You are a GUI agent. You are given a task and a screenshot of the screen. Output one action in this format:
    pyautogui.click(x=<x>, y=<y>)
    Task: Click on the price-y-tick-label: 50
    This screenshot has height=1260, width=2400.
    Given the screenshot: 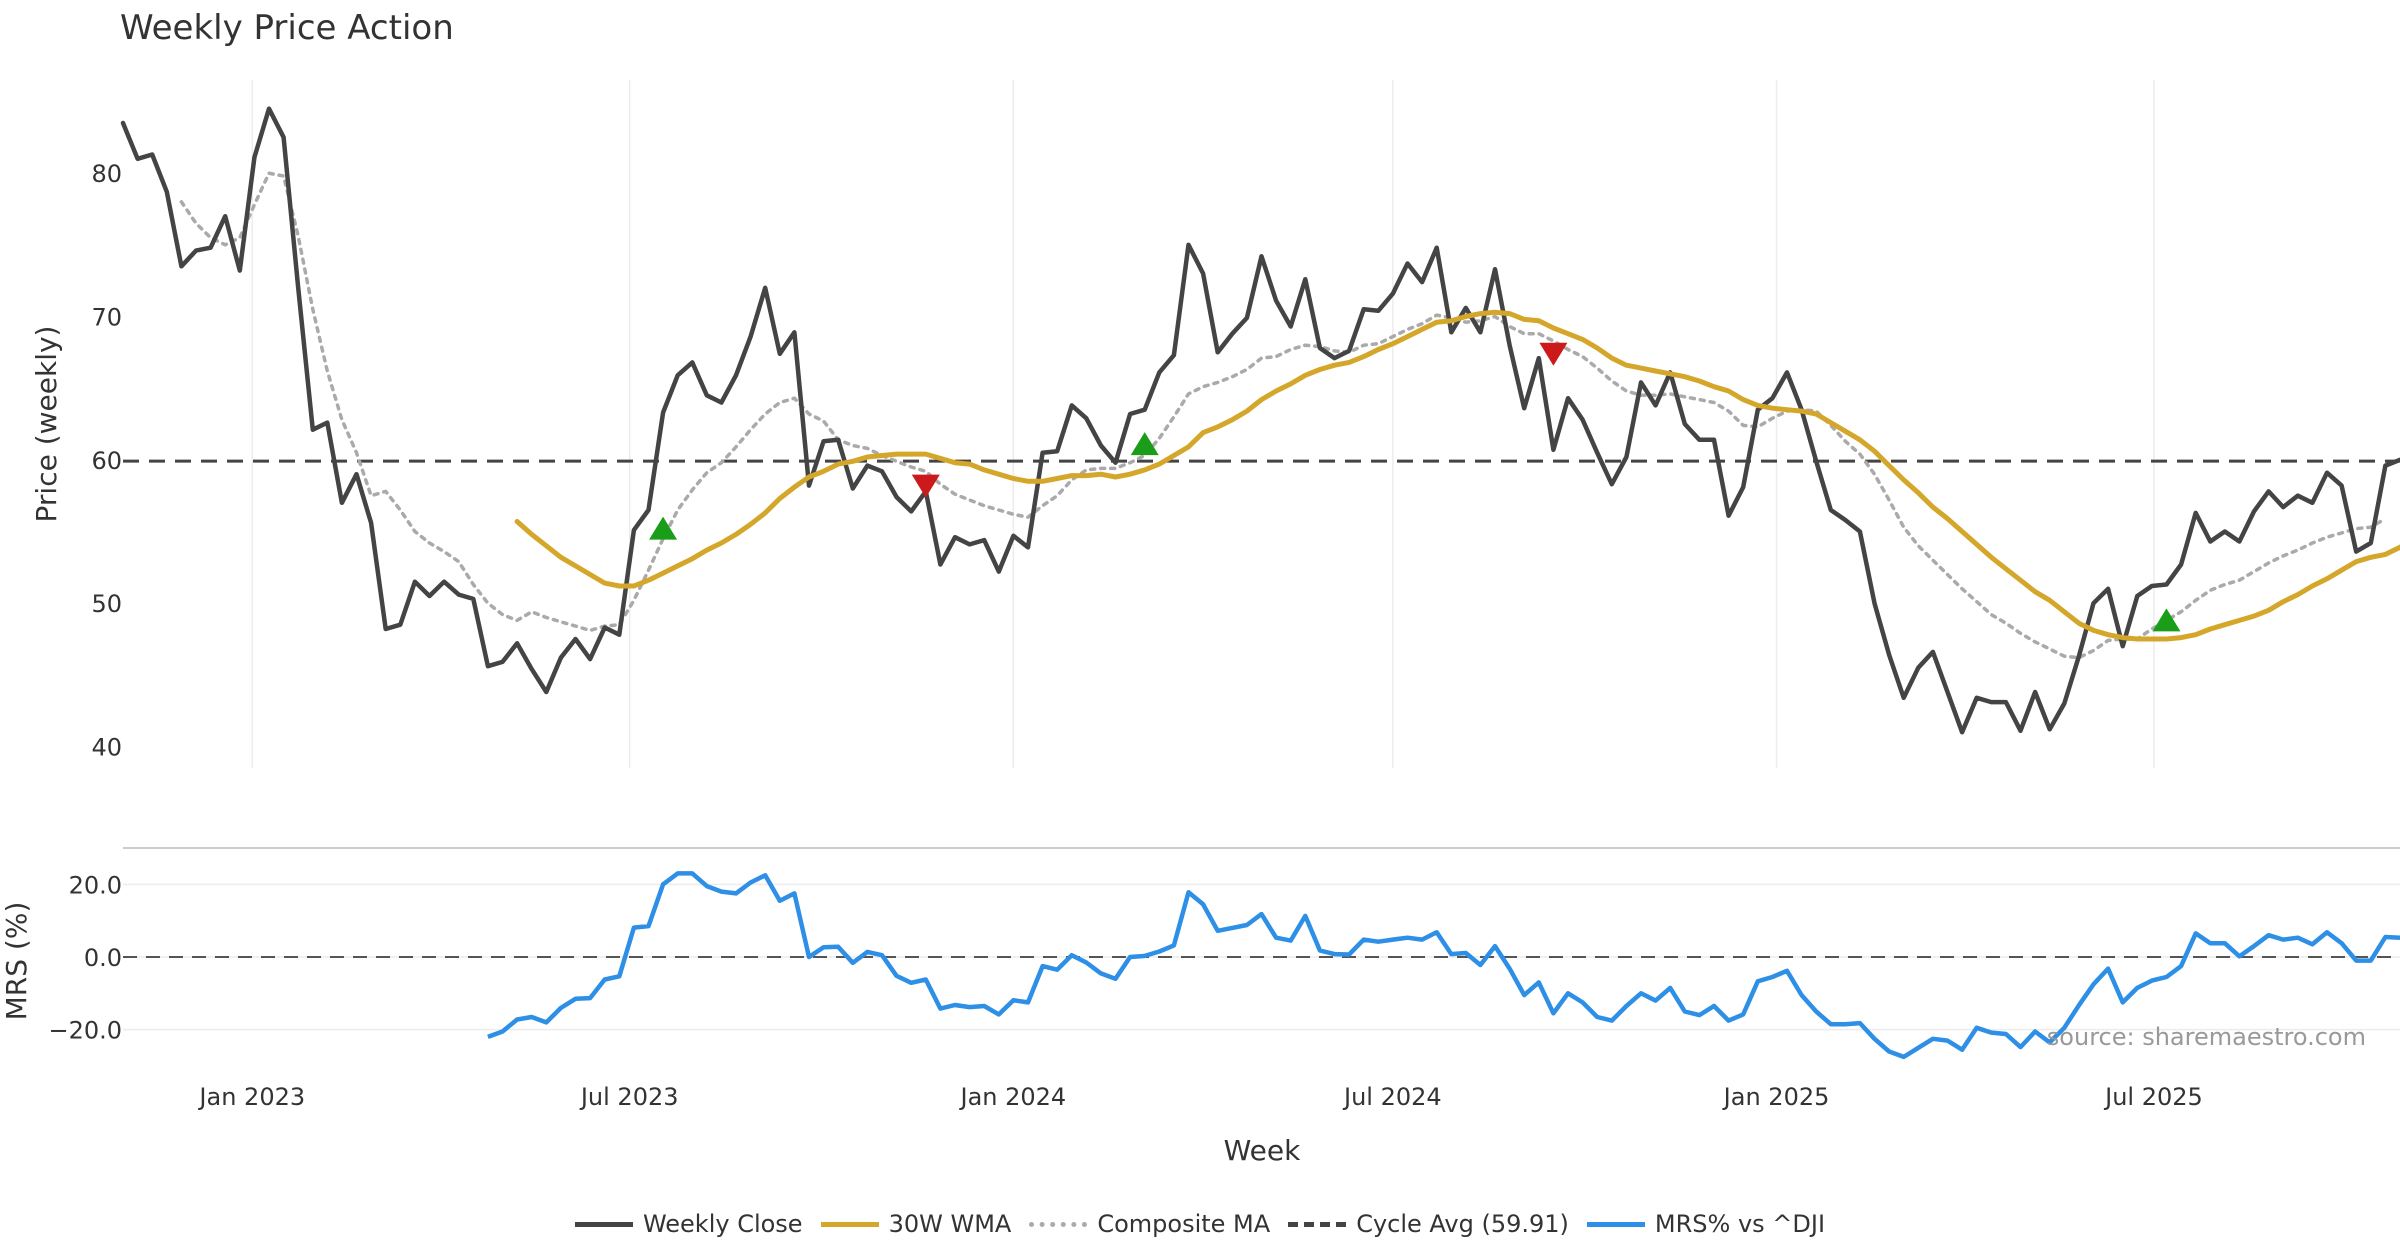 What is the action you would take?
    pyautogui.click(x=106, y=604)
    